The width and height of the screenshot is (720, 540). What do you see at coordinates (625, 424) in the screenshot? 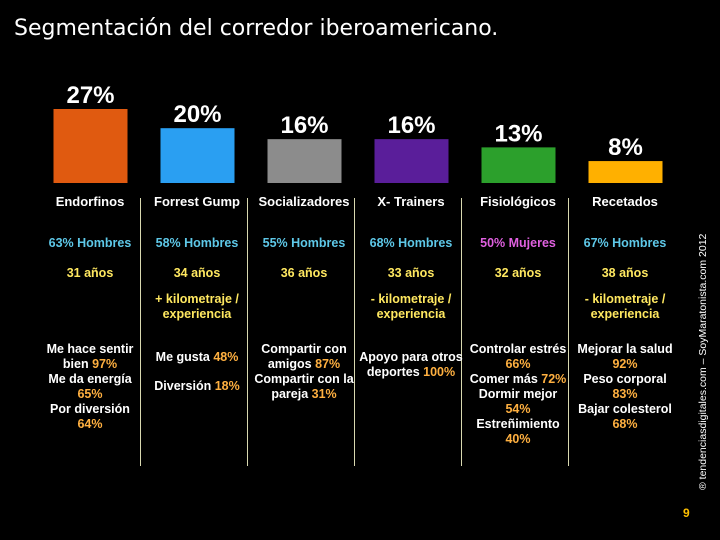
I see `motivation-percent: 68%` at bounding box center [625, 424].